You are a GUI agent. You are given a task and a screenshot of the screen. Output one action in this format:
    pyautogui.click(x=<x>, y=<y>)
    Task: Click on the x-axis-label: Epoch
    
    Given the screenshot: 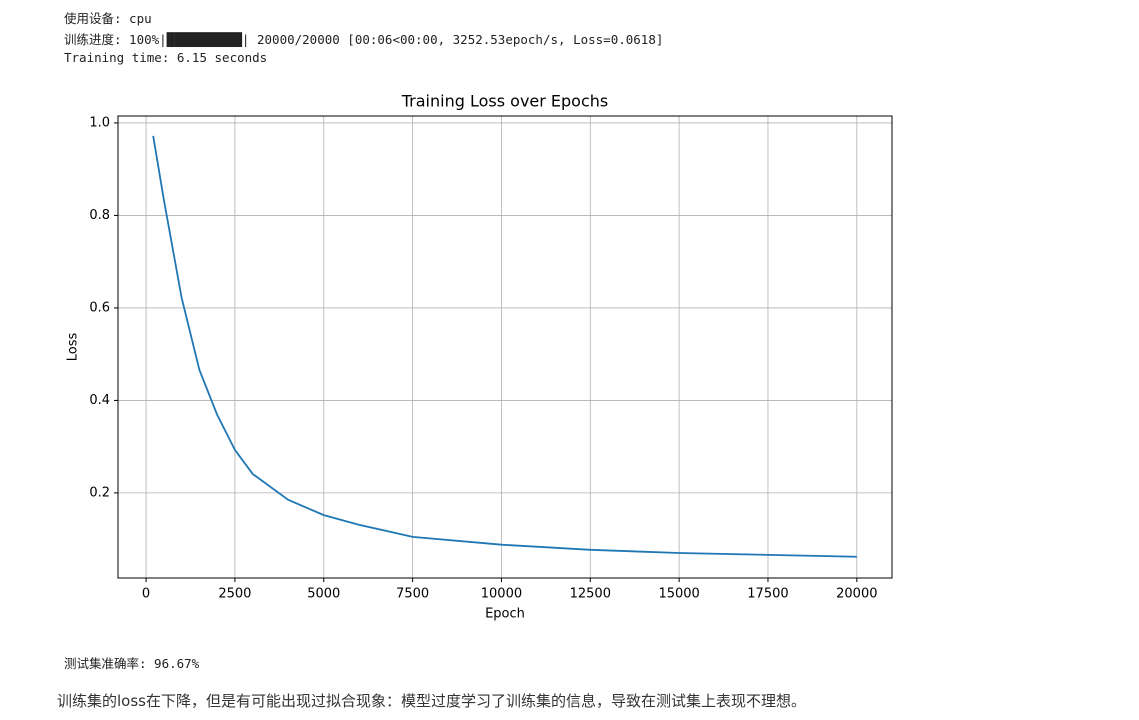 What is the action you would take?
    pyautogui.click(x=505, y=614)
    